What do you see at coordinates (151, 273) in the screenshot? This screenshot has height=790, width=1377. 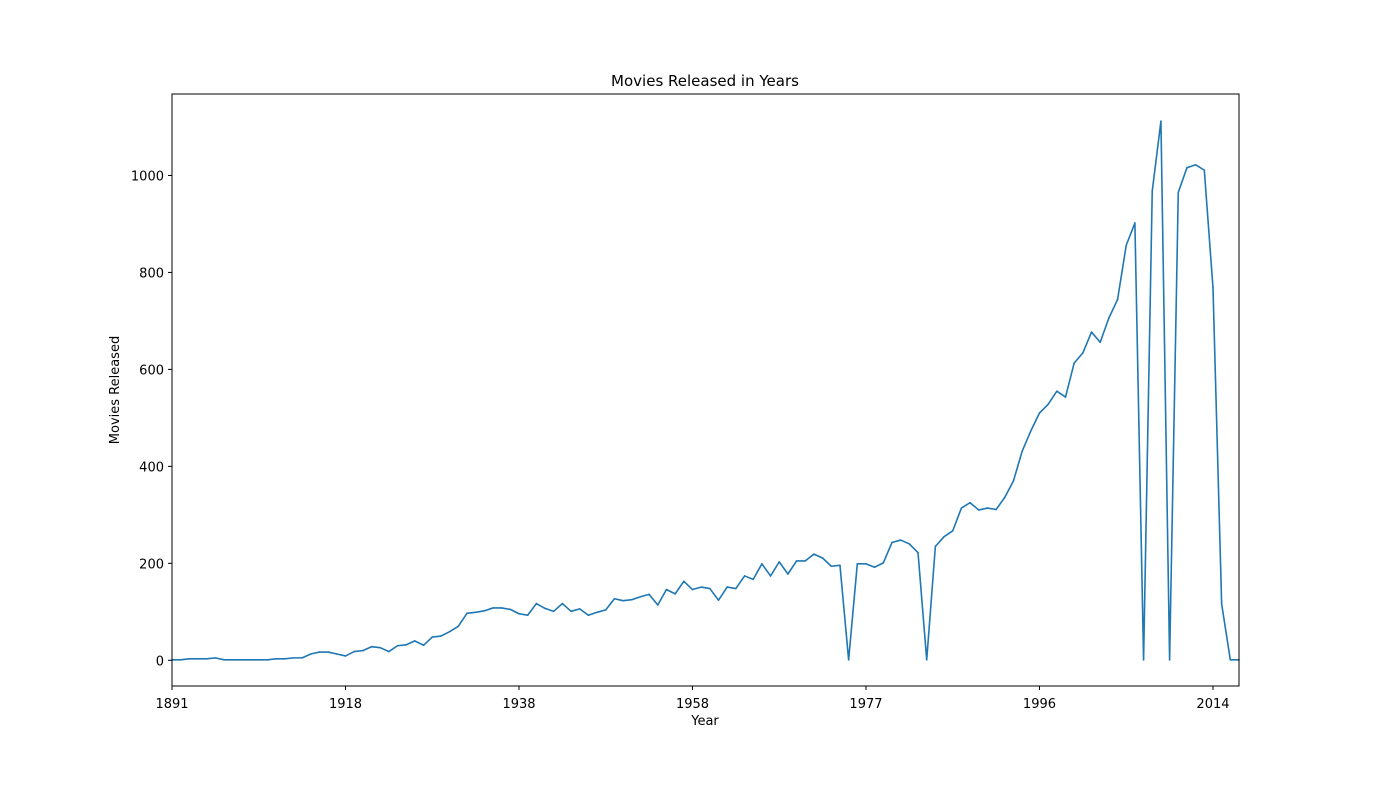 I see `y-tick-label: 800` at bounding box center [151, 273].